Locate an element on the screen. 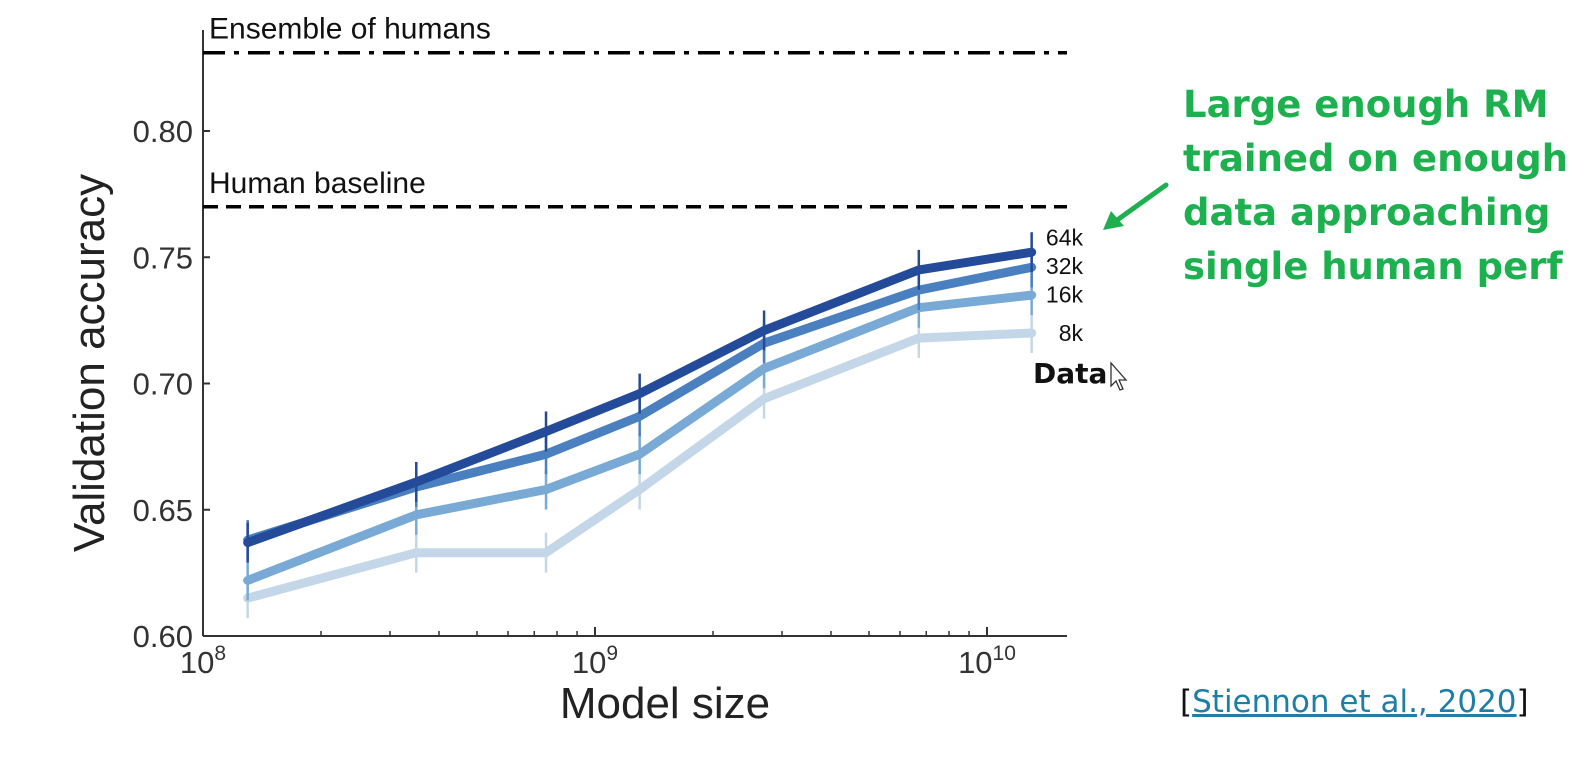 This screenshot has height=764, width=1592. citation-link: Stiennon et al., 2020 is located at coordinates (1354, 702).